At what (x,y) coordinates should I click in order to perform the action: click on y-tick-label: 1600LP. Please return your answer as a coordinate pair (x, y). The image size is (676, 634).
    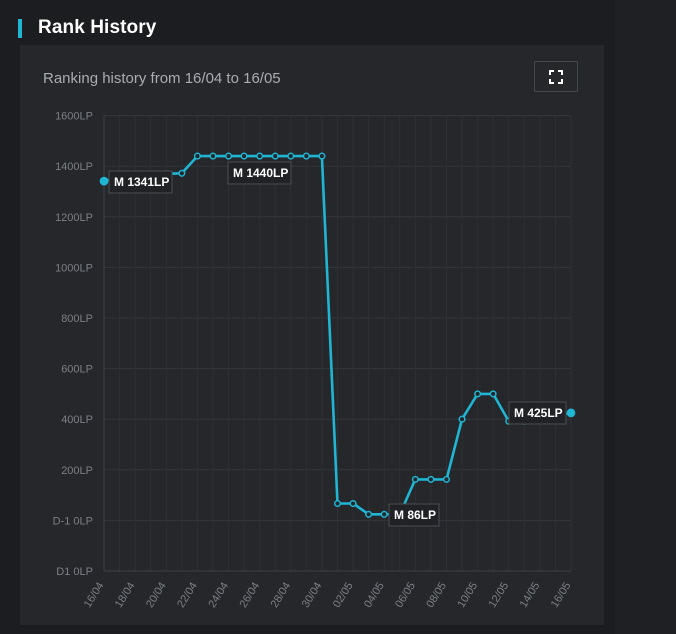
    Looking at the image, I should click on (74, 117).